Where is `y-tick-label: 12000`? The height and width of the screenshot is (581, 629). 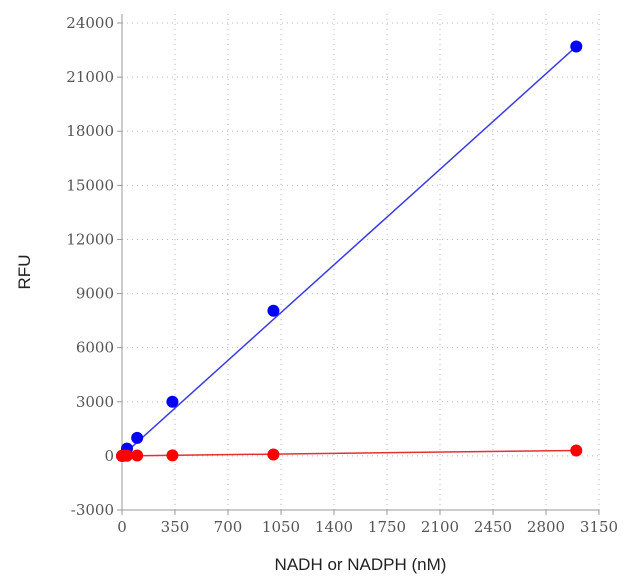
y-tick-label: 12000 is located at coordinates (90, 239).